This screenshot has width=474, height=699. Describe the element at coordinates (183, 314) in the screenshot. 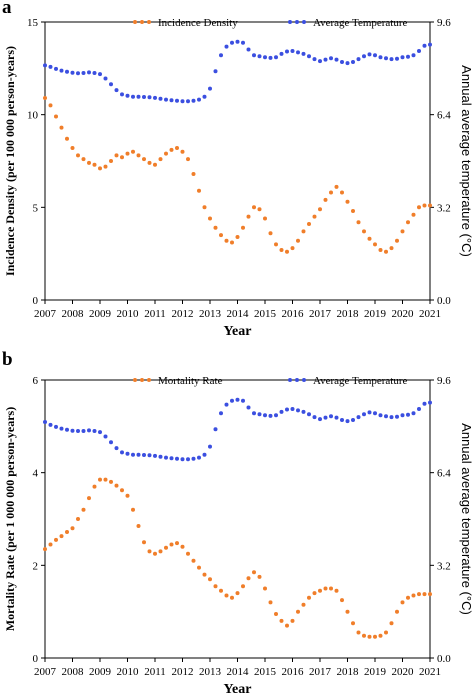

I see `x-tick-label: 2012` at that location.